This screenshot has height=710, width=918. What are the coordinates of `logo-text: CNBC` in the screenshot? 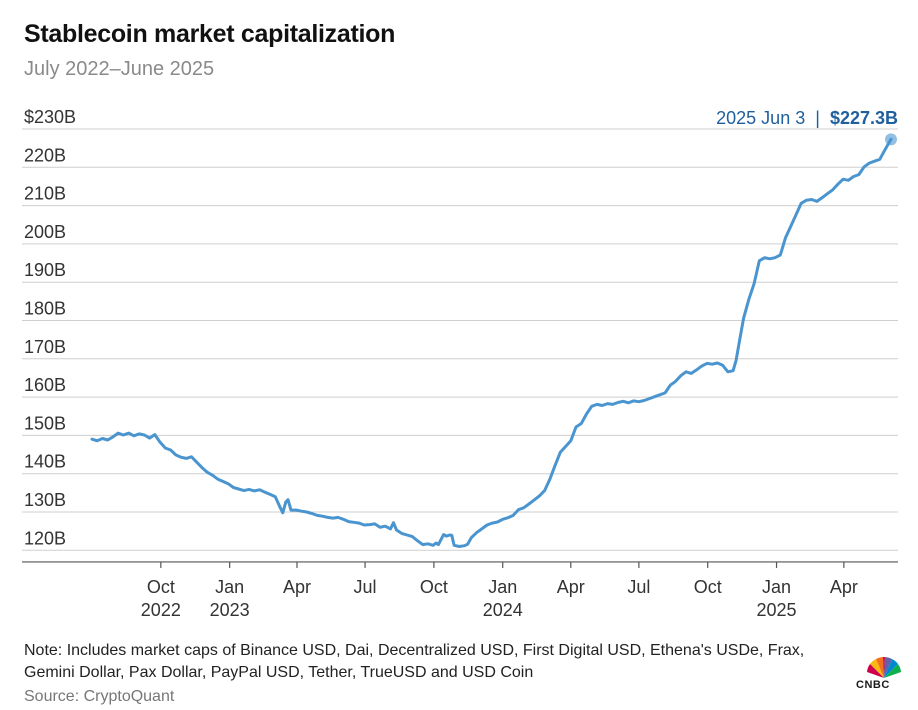 It's located at (873, 685).